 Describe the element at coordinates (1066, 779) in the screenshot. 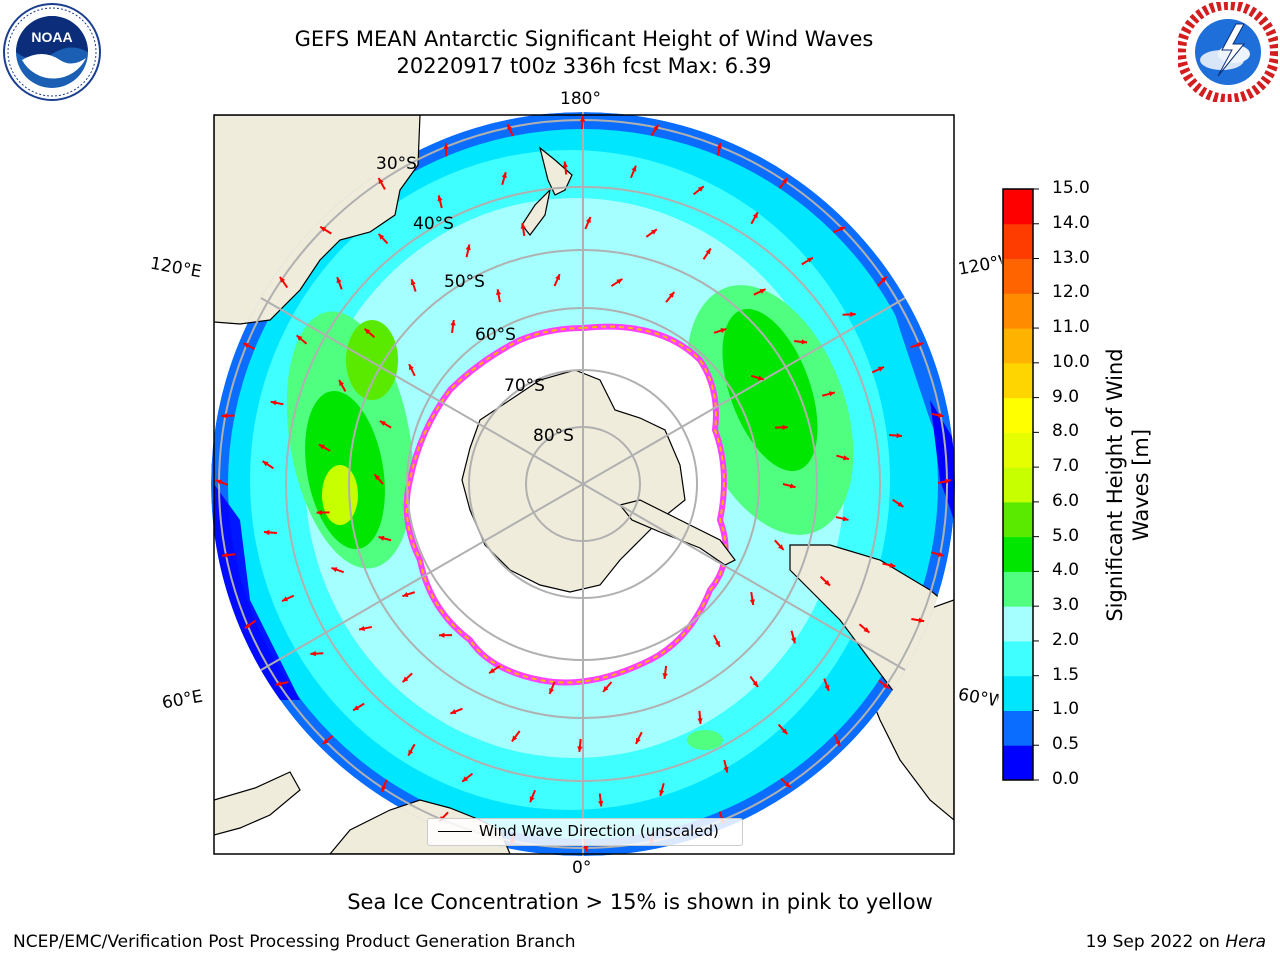

I see `colorbar-tick-label: 0.0` at that location.